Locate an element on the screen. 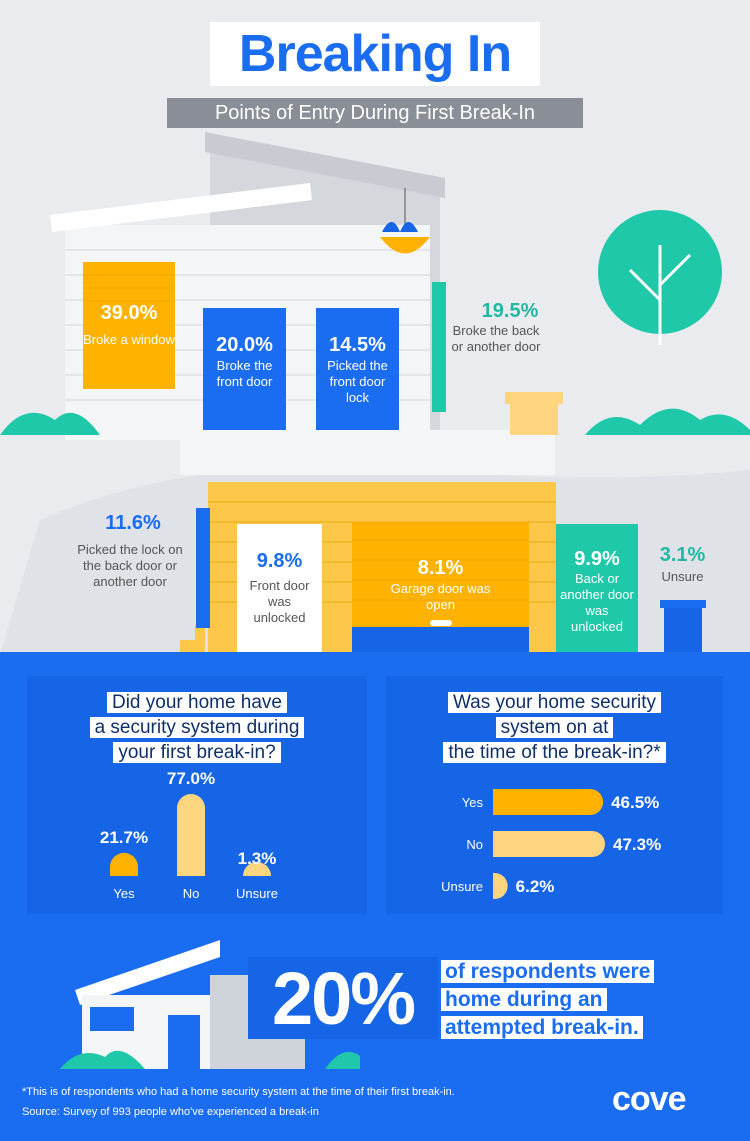  front-unlocked-label: Front door was unlocked is located at coordinates (279, 601).